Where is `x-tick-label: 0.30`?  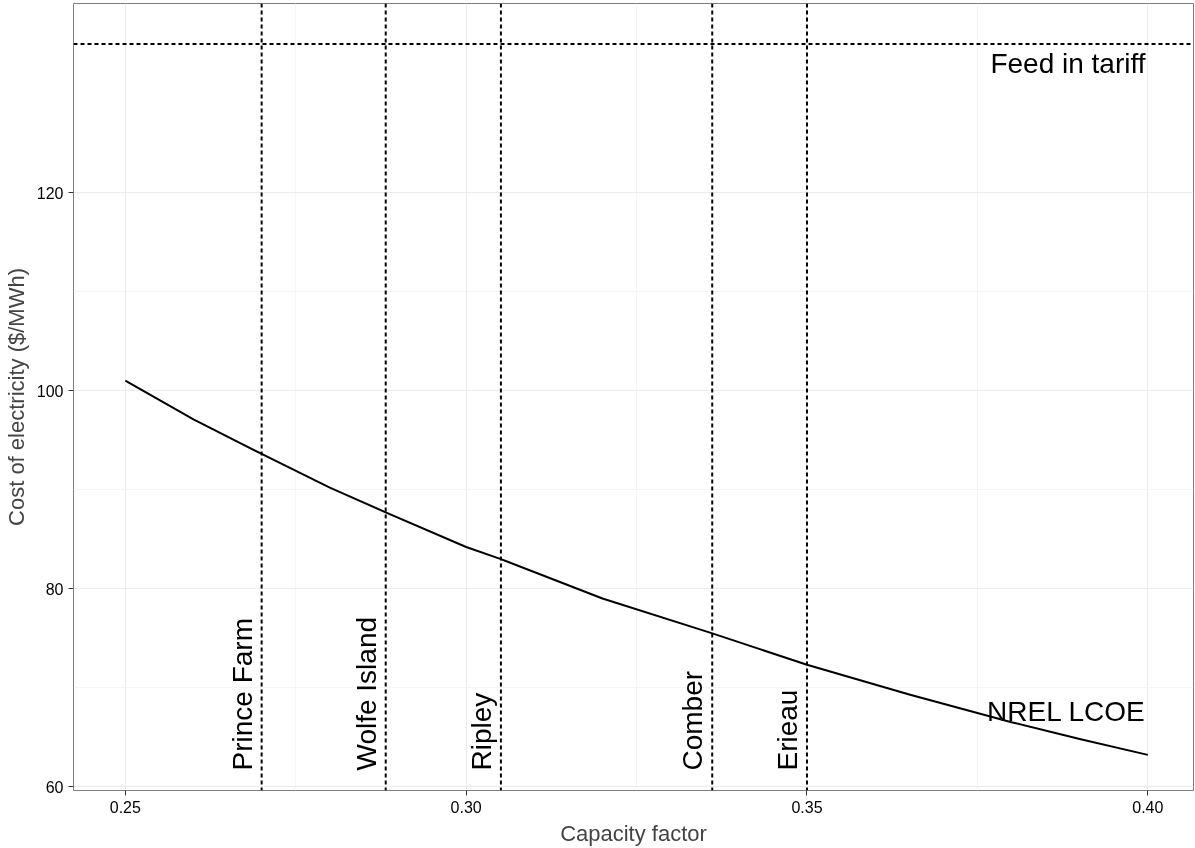 x-tick-label: 0.30 is located at coordinates (466, 807).